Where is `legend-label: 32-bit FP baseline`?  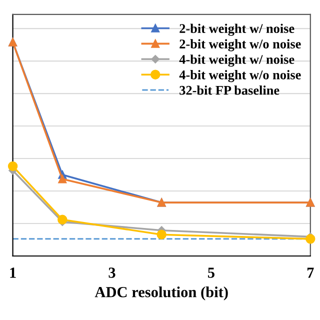
legend-label: 32-bit FP baseline is located at coordinates (230, 90).